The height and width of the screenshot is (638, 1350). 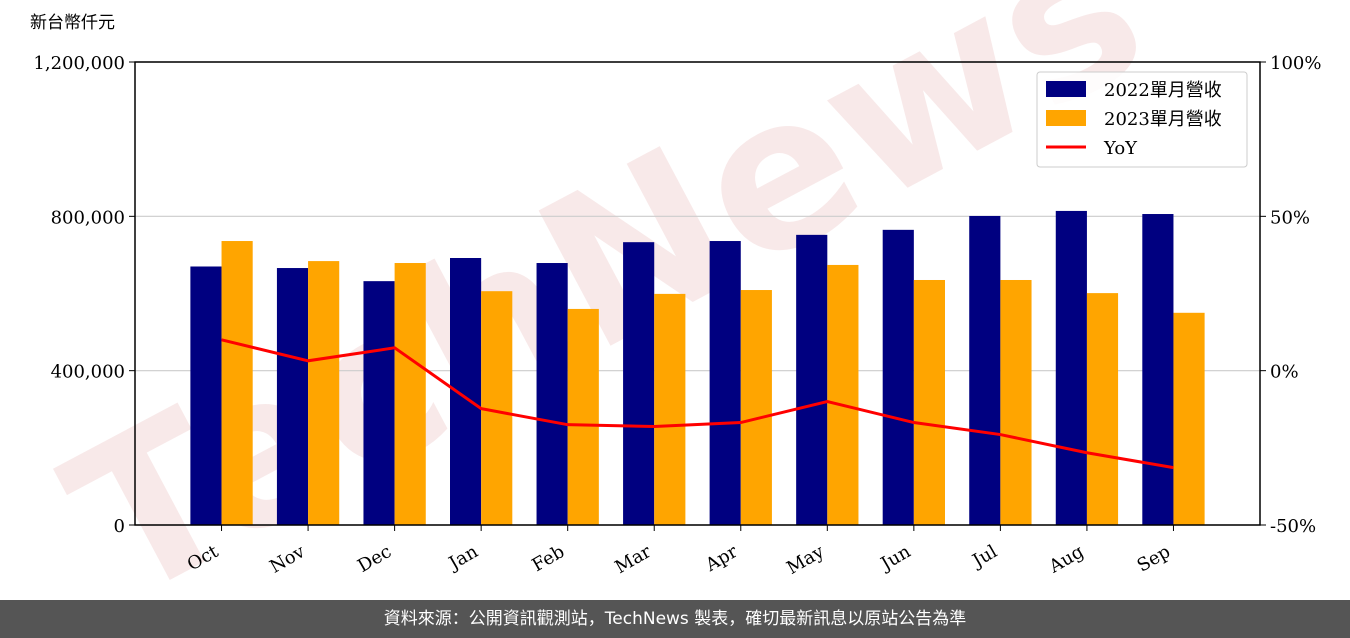 I want to click on y2-tick-label: 50%, so click(x=1290, y=217).